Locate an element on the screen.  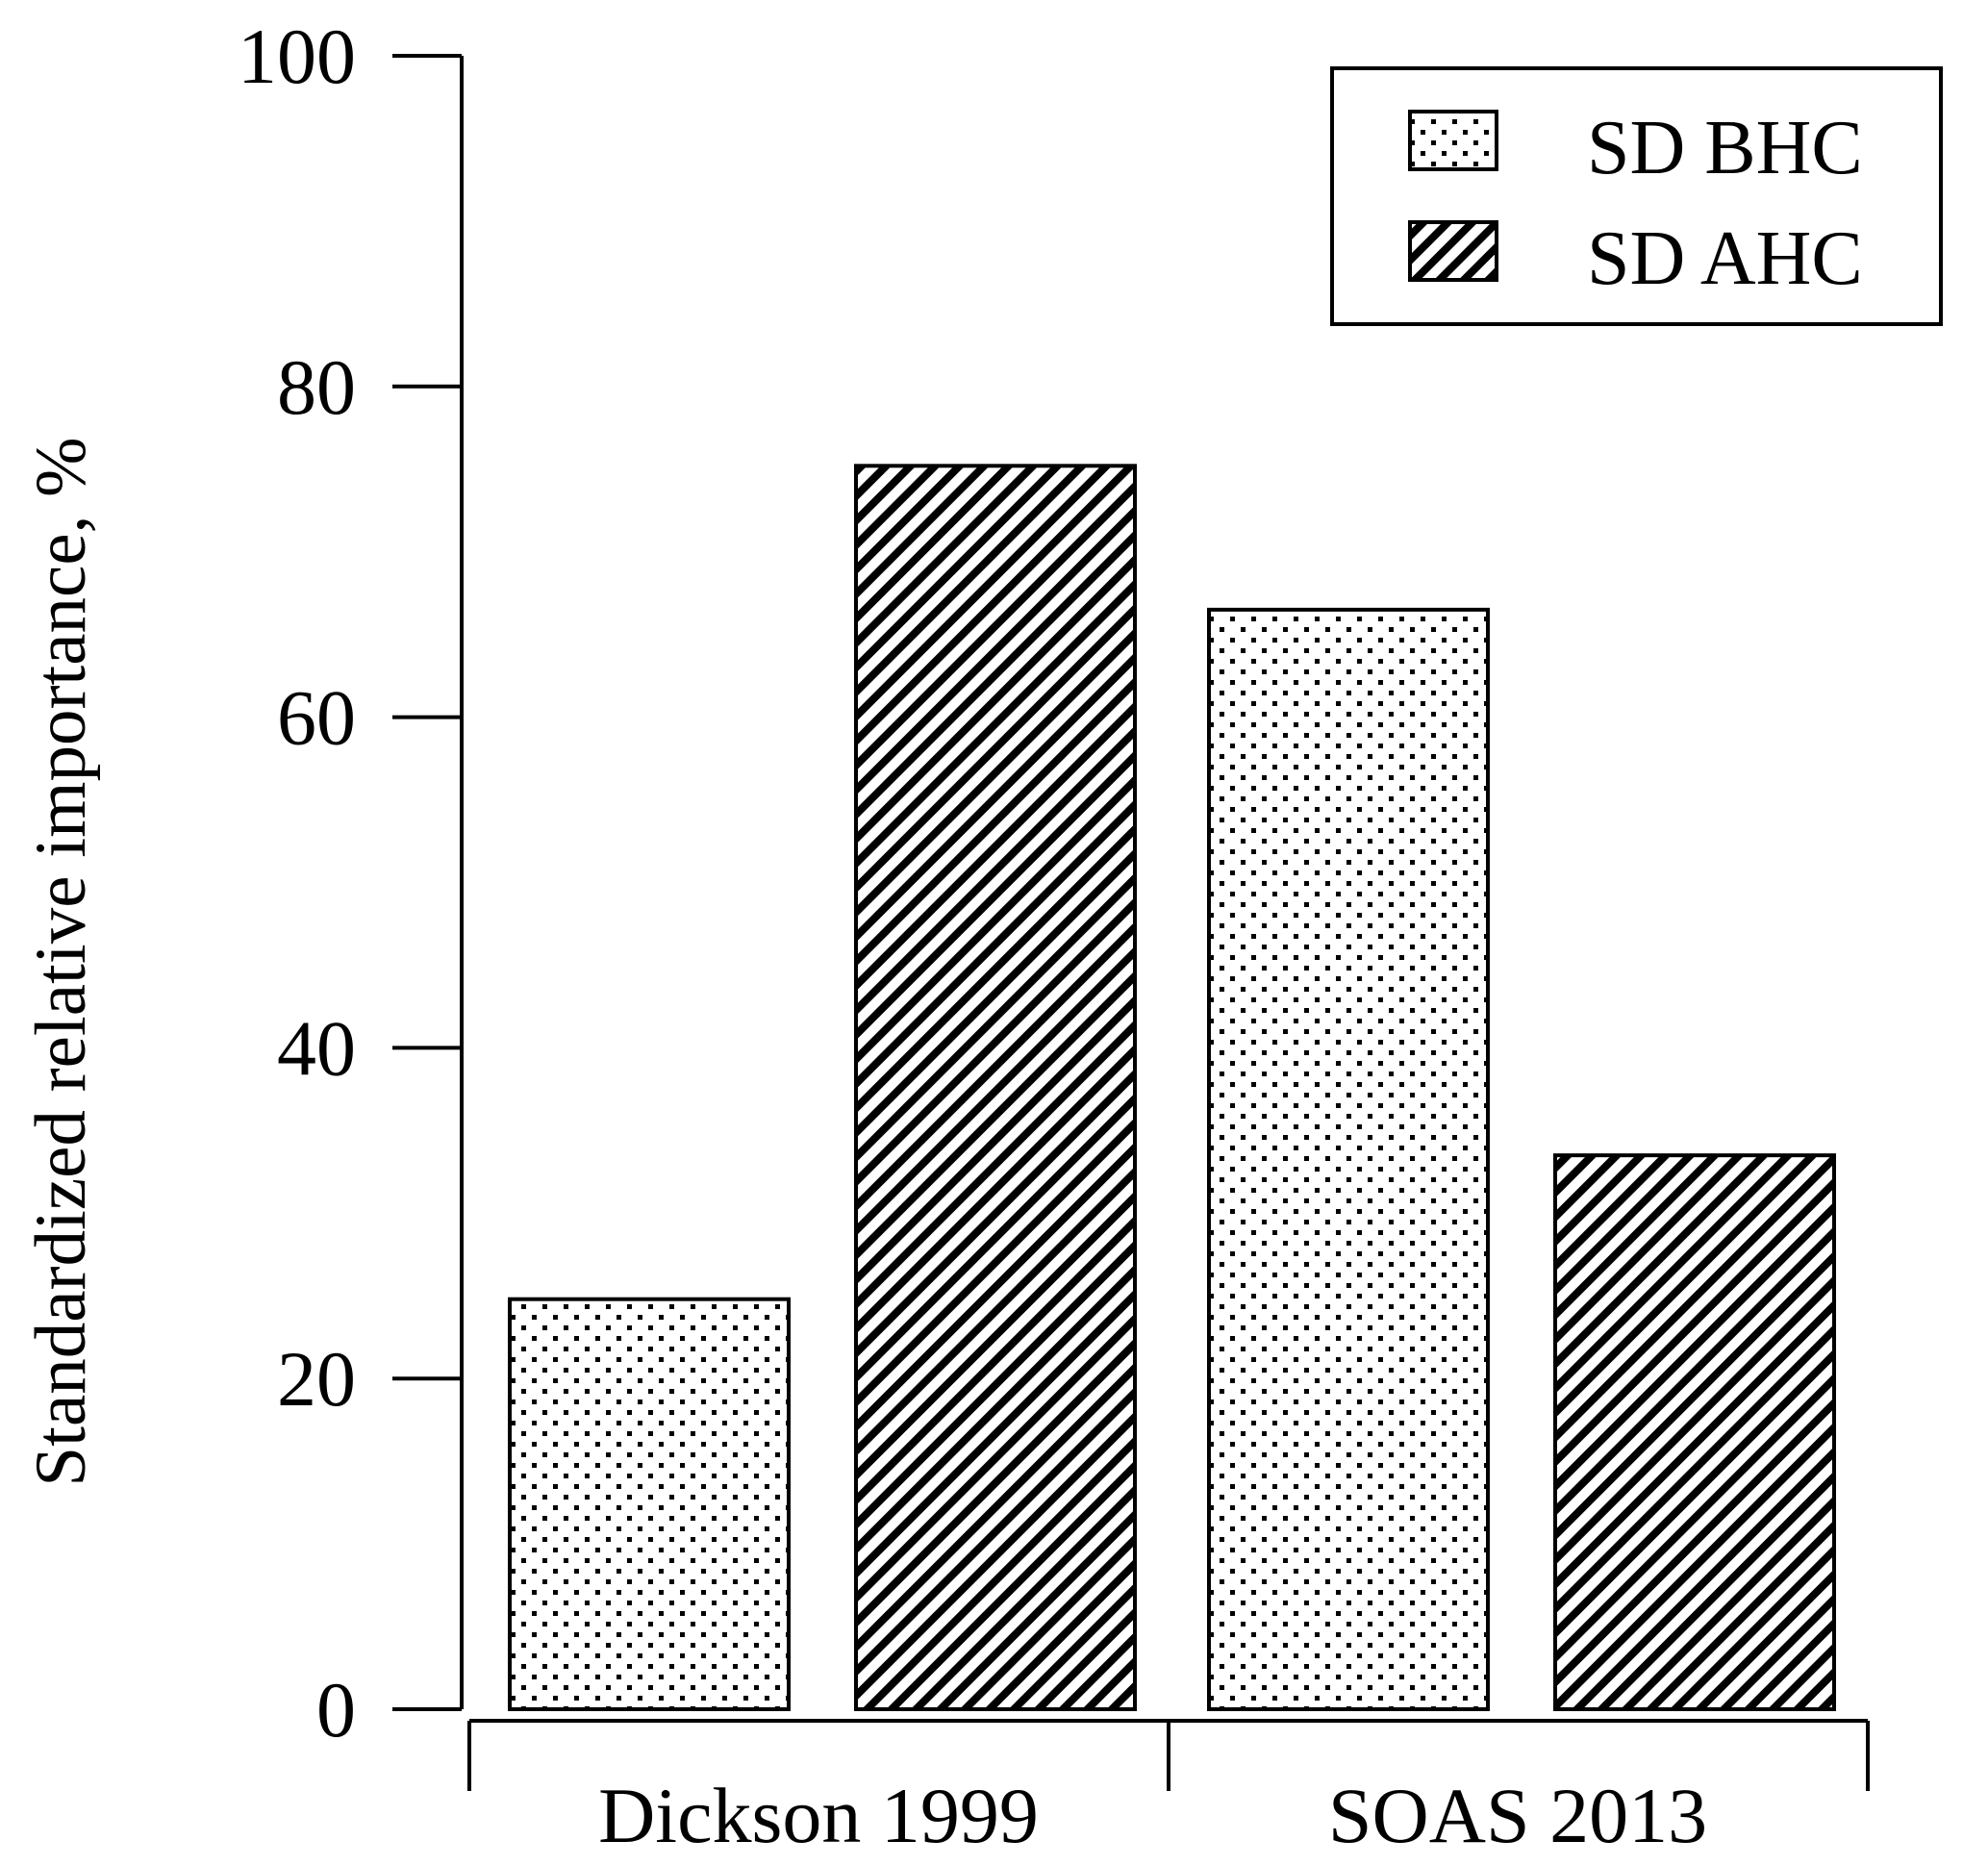
y-axis-label: Standardized relative importance, % is located at coordinates (61, 961).